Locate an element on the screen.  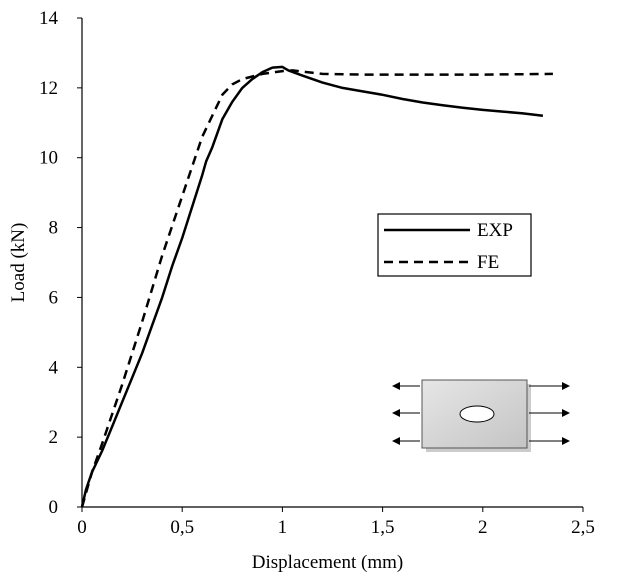
x-tick-label: 0 is located at coordinates (82, 527).